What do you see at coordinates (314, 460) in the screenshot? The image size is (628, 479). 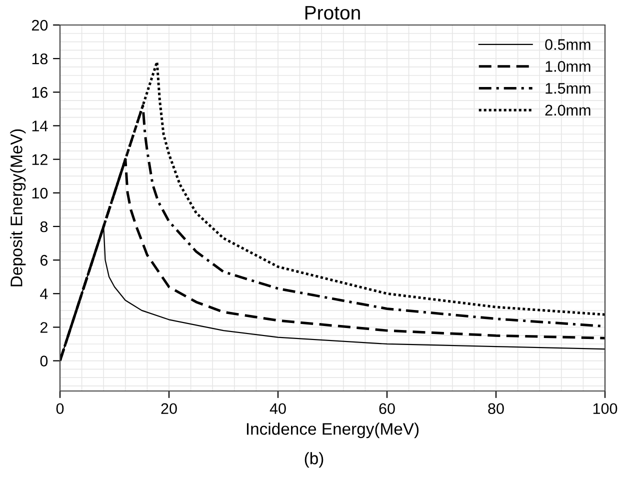 I see `text: (b)` at bounding box center [314, 460].